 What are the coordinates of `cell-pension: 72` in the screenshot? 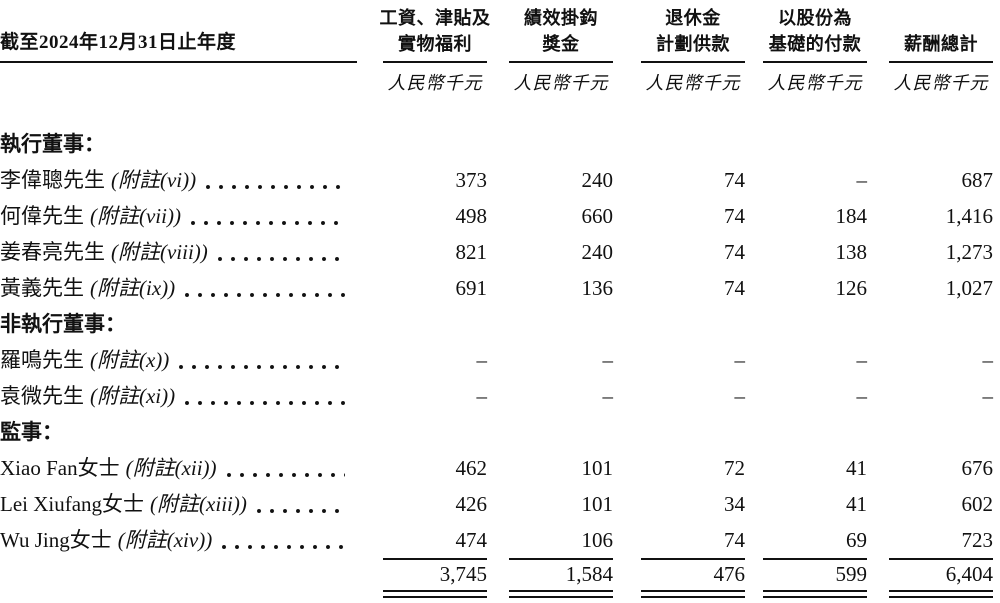 It's located at (734, 468).